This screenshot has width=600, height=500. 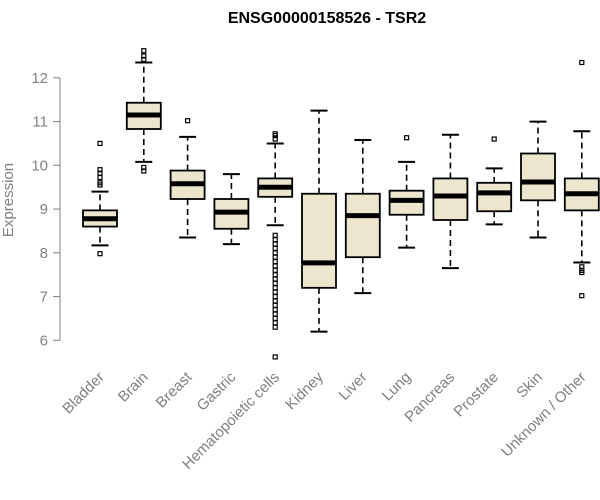 I want to click on box-gastric, so click(x=231, y=209).